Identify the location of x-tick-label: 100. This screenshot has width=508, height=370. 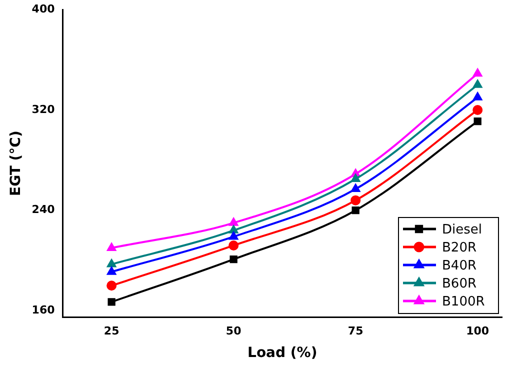
(478, 331).